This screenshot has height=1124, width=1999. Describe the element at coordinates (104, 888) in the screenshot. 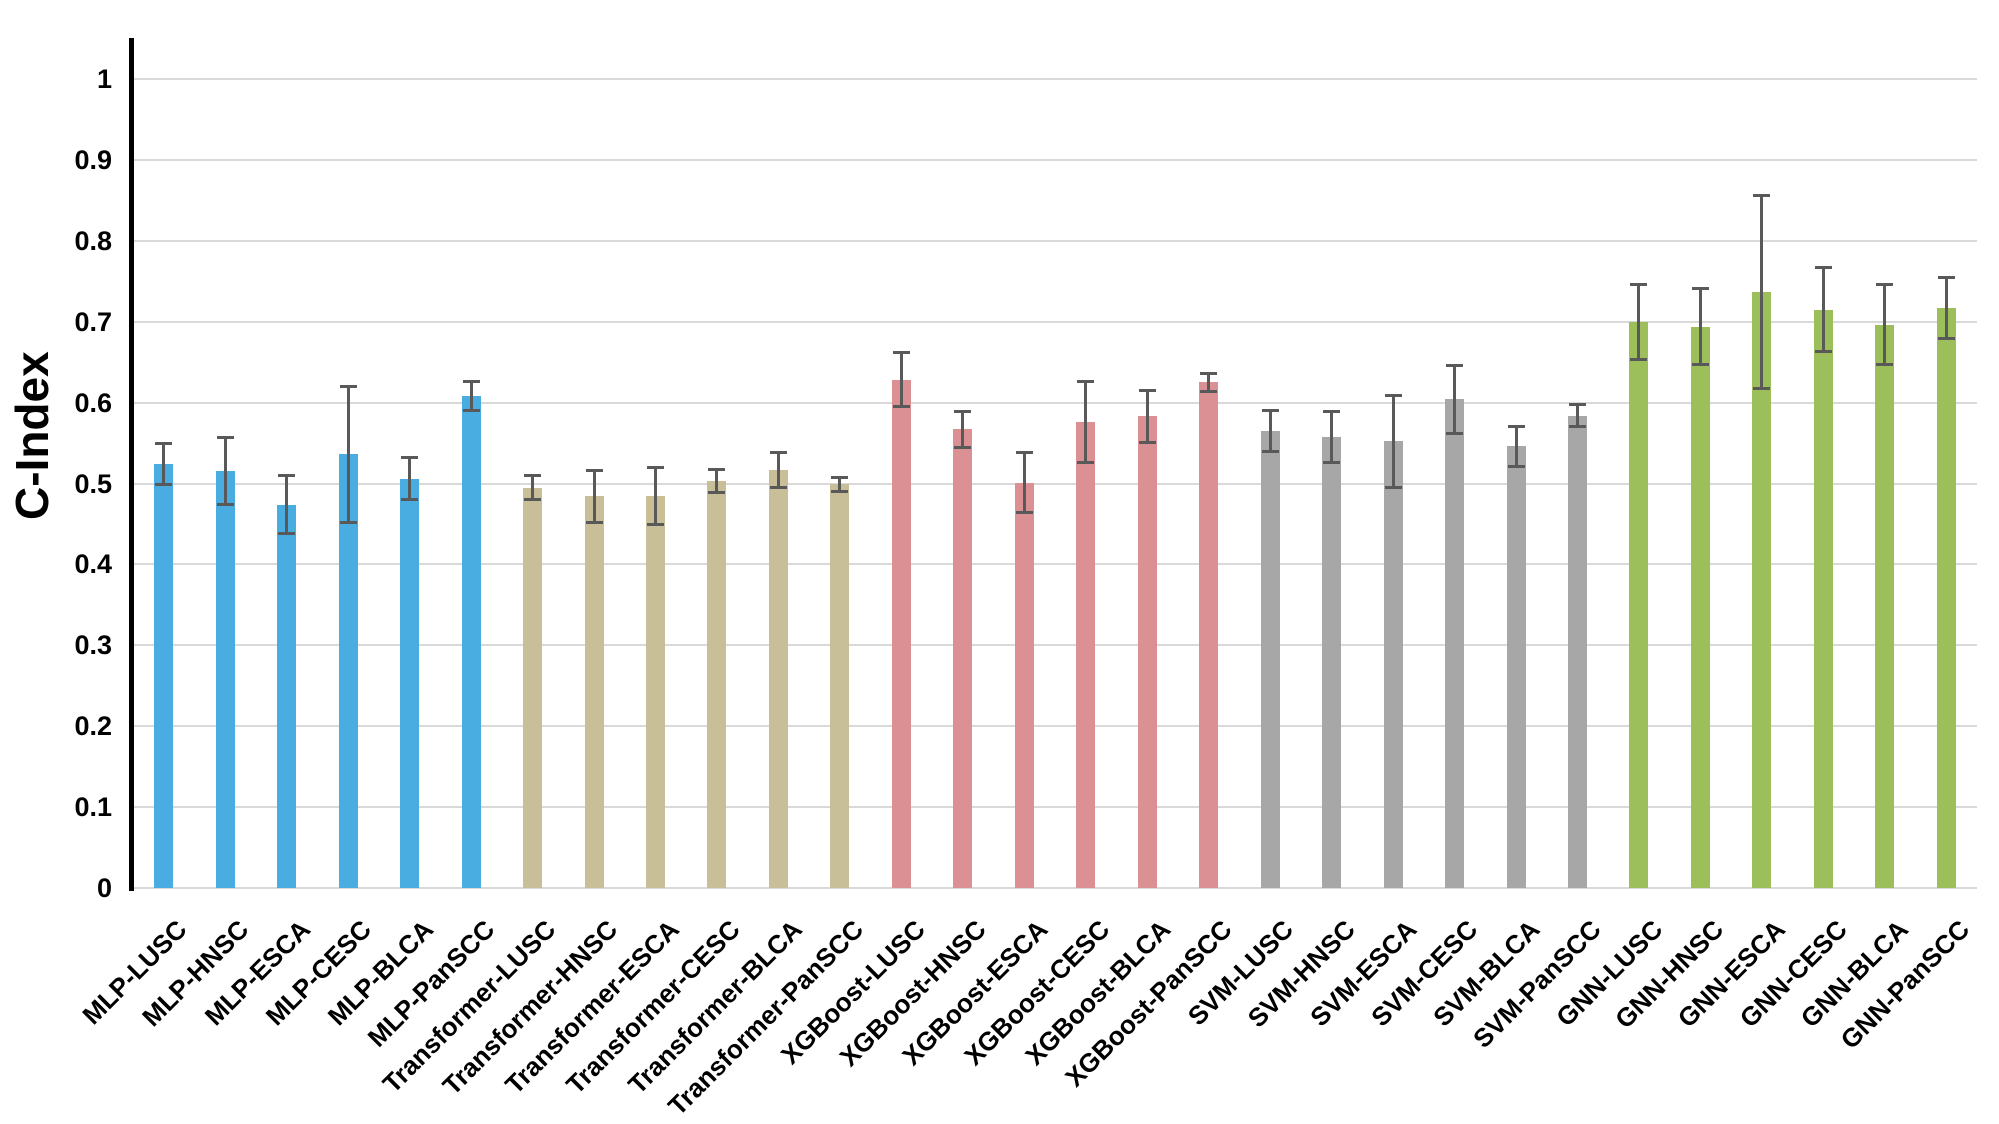

I see `y-tick-label: 0` at that location.